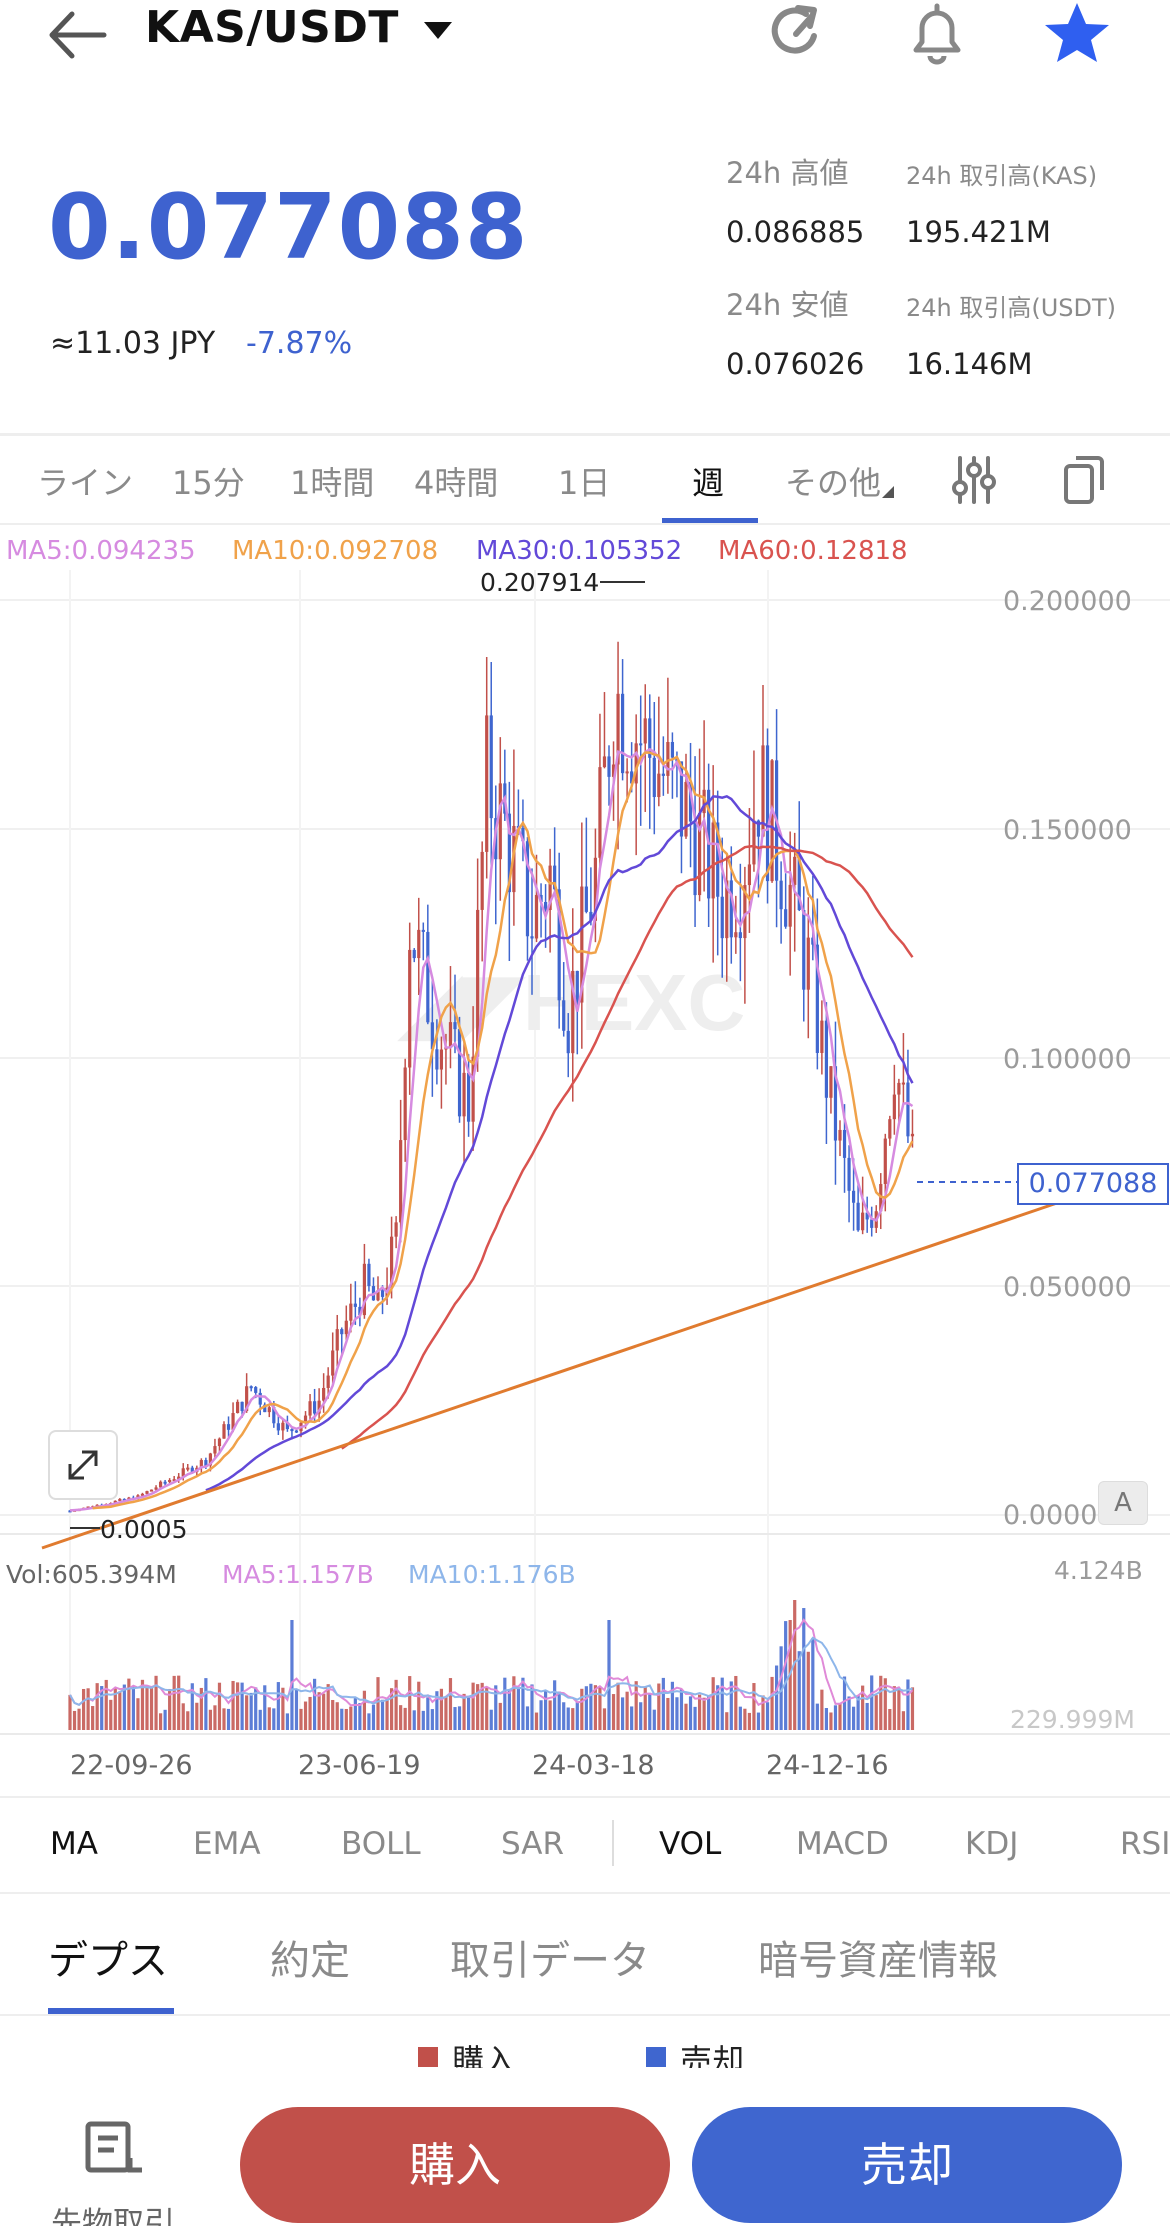  Describe the element at coordinates (298, 1574) in the screenshot. I see `vol-ma5-legend: MA5:1.157B` at that location.